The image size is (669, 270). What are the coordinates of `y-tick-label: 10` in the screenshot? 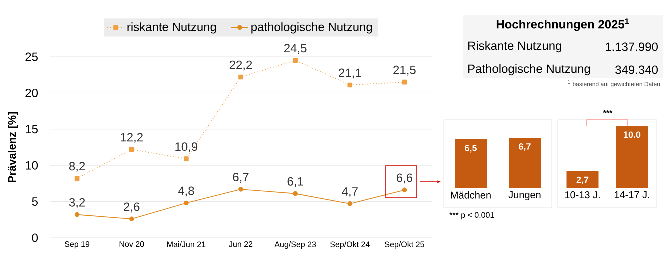 It's located at (32, 165).